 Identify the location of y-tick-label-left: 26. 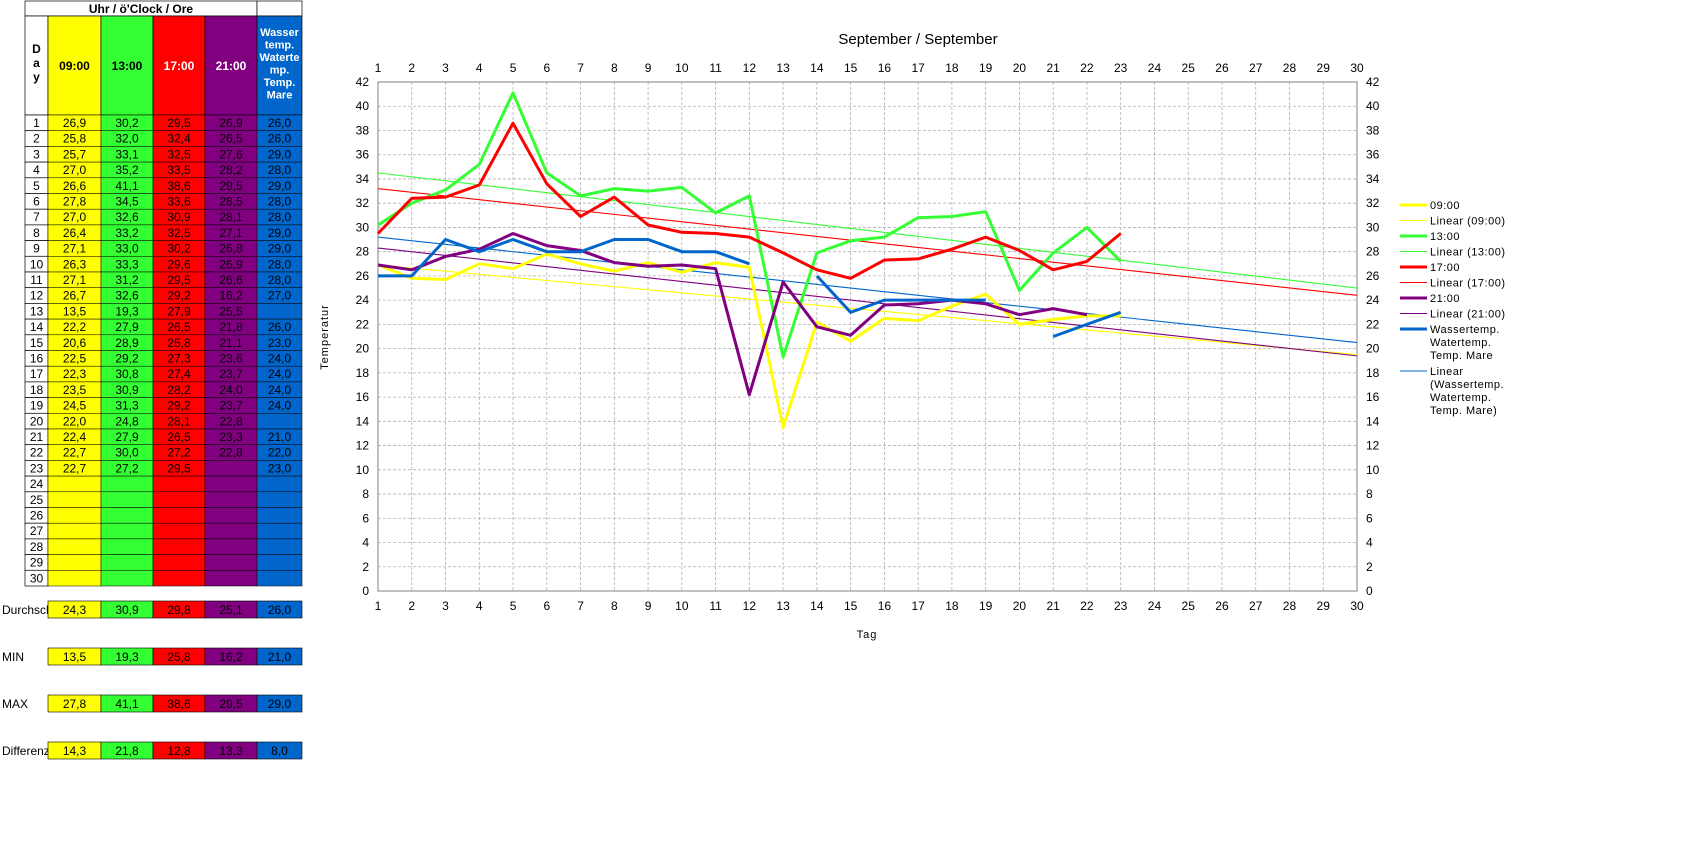
(363, 276).